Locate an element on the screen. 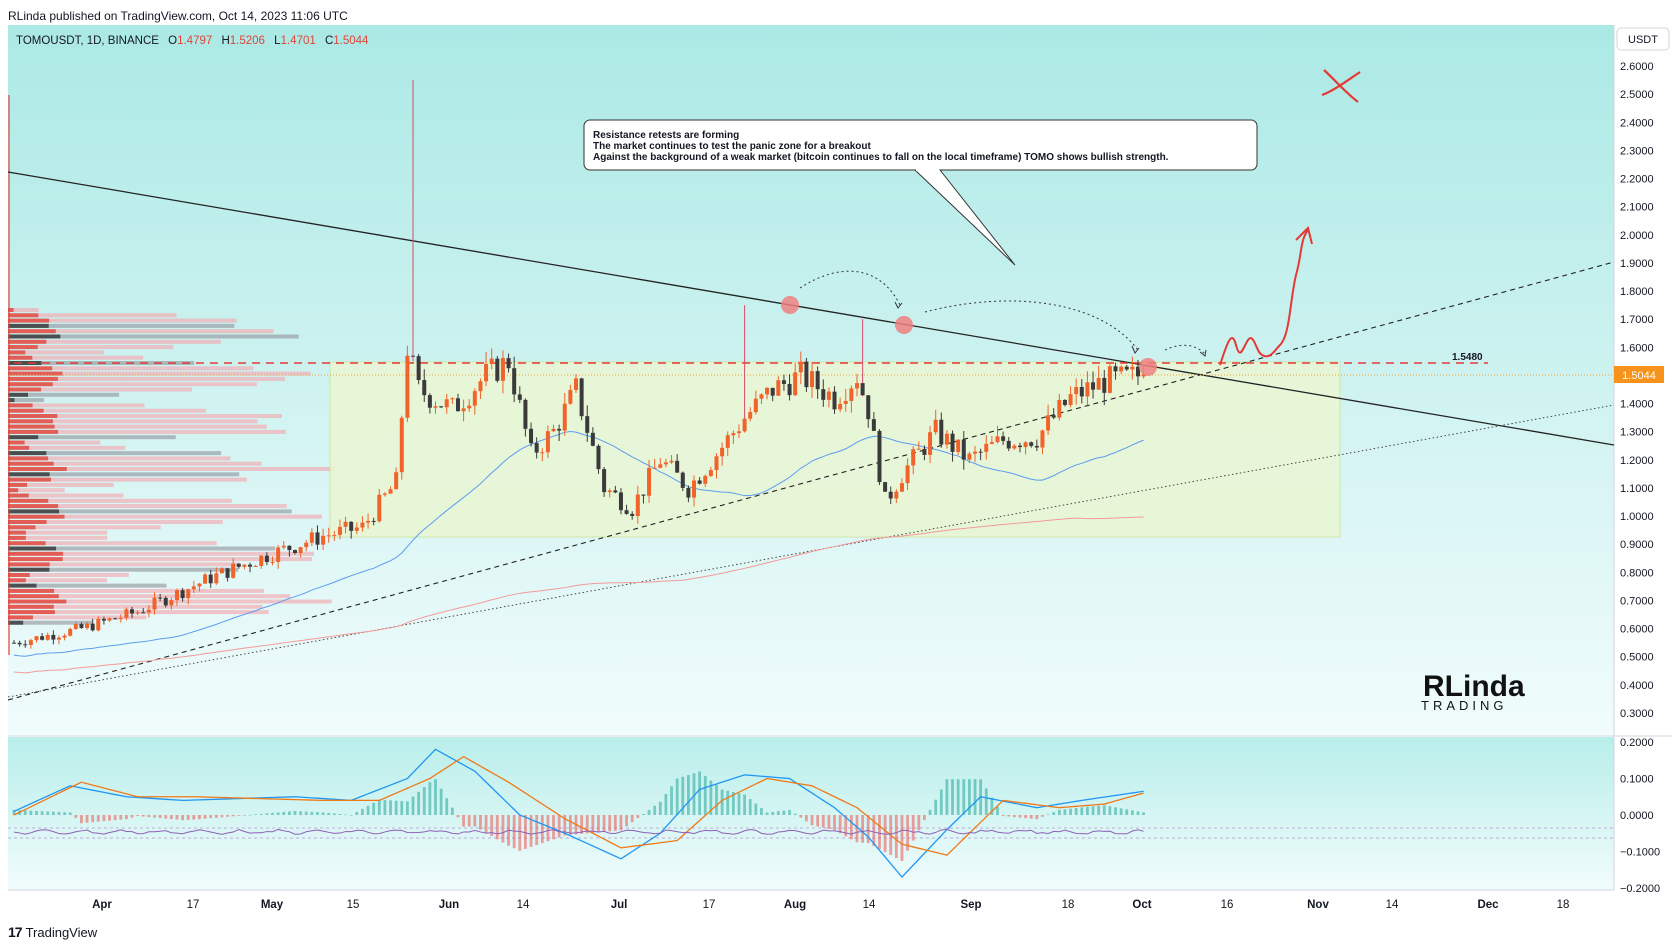 Image resolution: width=1680 pixels, height=952 pixels. time-tick-label: Nov is located at coordinates (1318, 905).